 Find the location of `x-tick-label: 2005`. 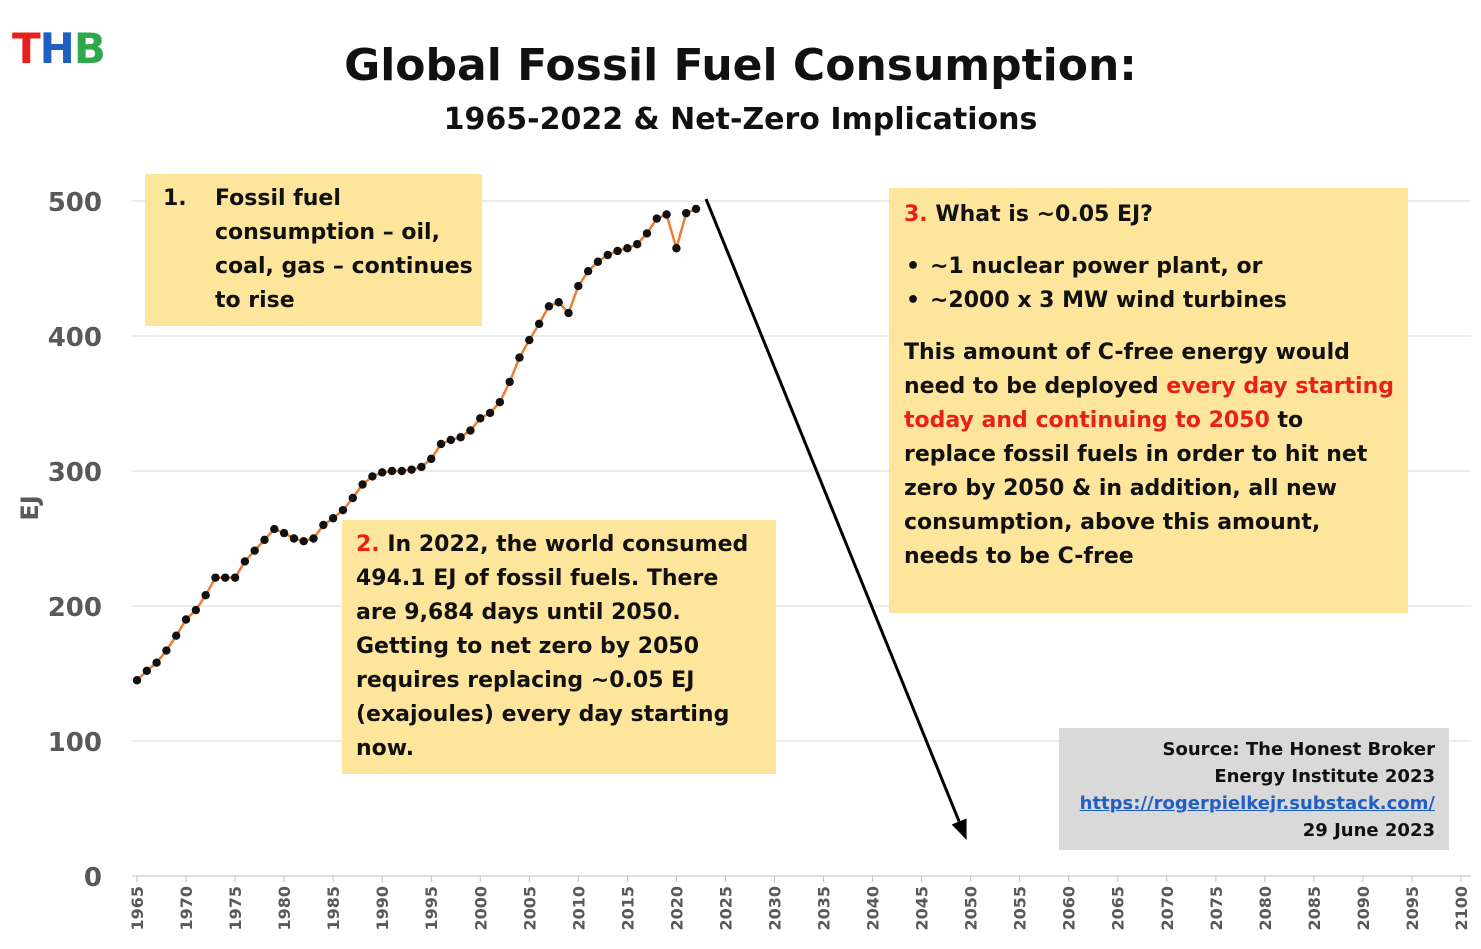

x-tick-label: 2005 is located at coordinates (529, 908).